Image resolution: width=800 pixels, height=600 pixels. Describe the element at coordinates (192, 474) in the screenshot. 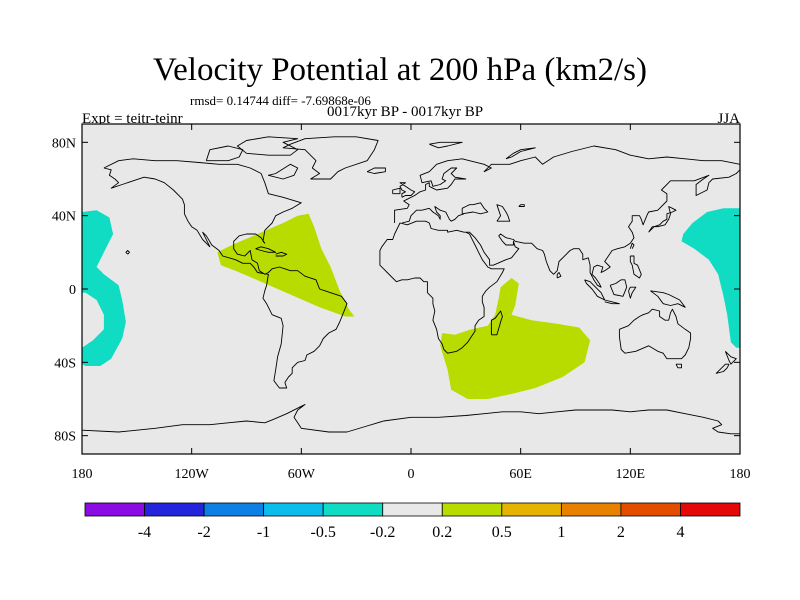

I see `x-tick-label: 120W` at that location.